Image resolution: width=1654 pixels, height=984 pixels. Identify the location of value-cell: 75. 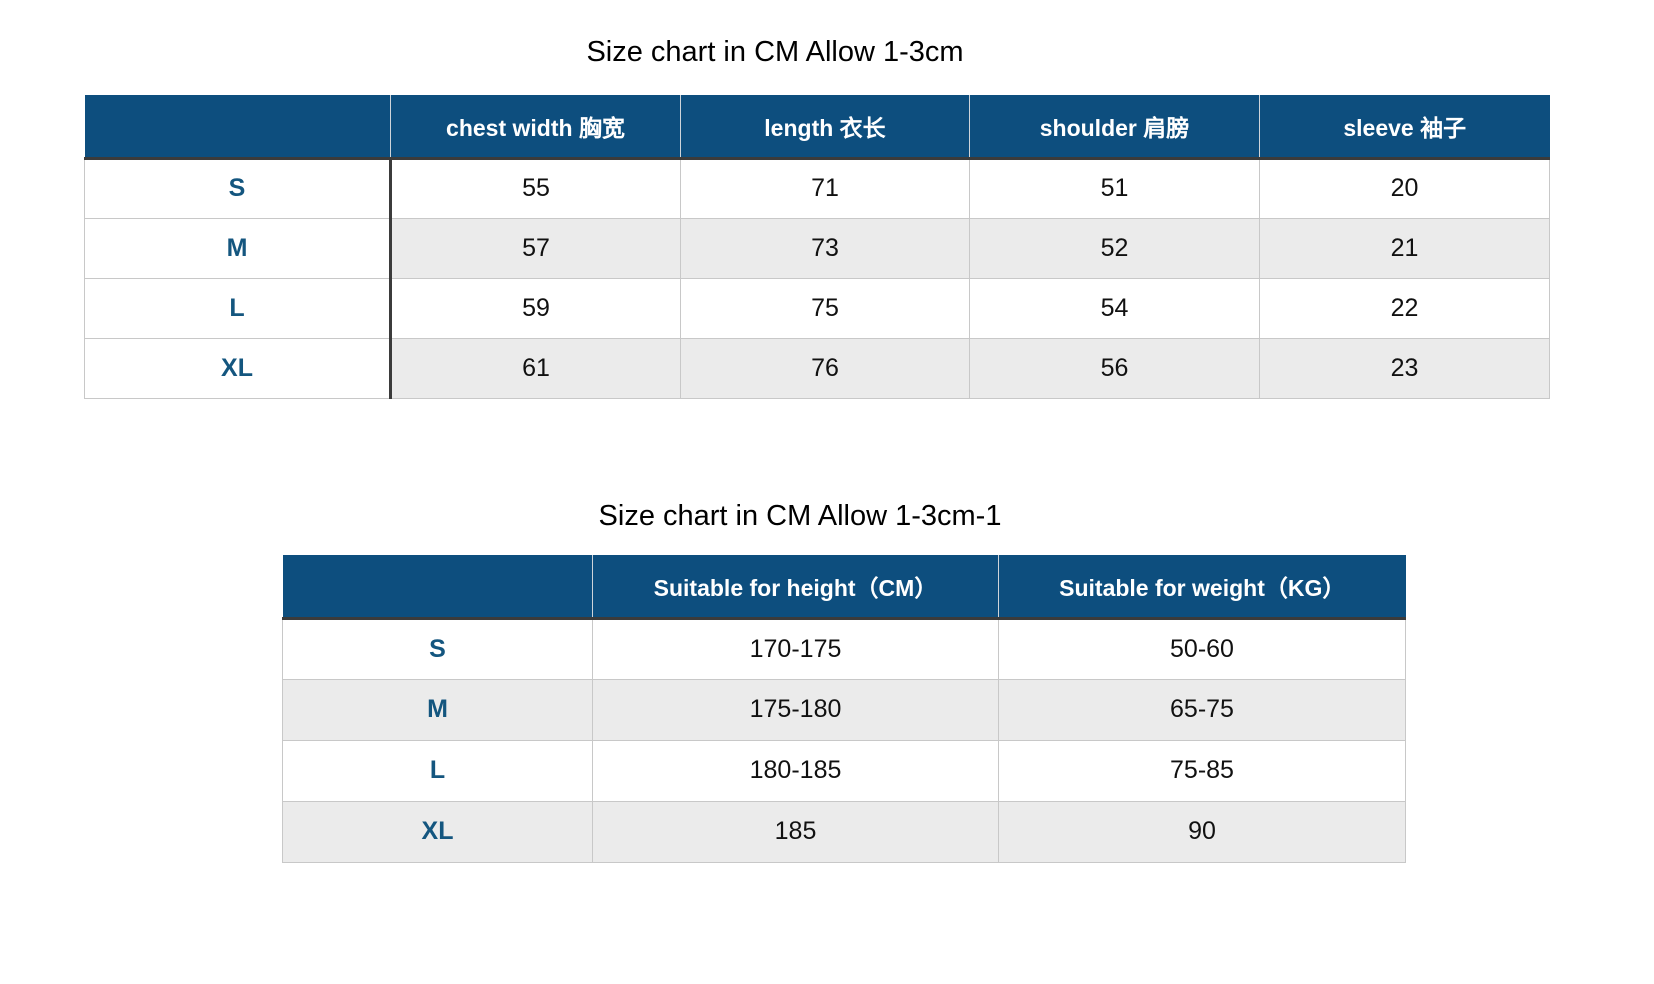
(825, 308).